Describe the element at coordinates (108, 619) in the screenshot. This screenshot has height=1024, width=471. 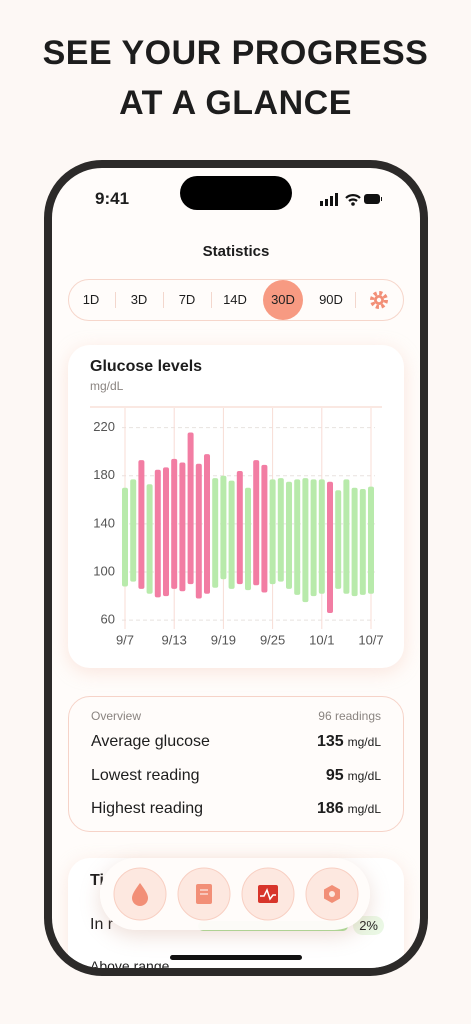
I see `y-tick-label: 60` at that location.